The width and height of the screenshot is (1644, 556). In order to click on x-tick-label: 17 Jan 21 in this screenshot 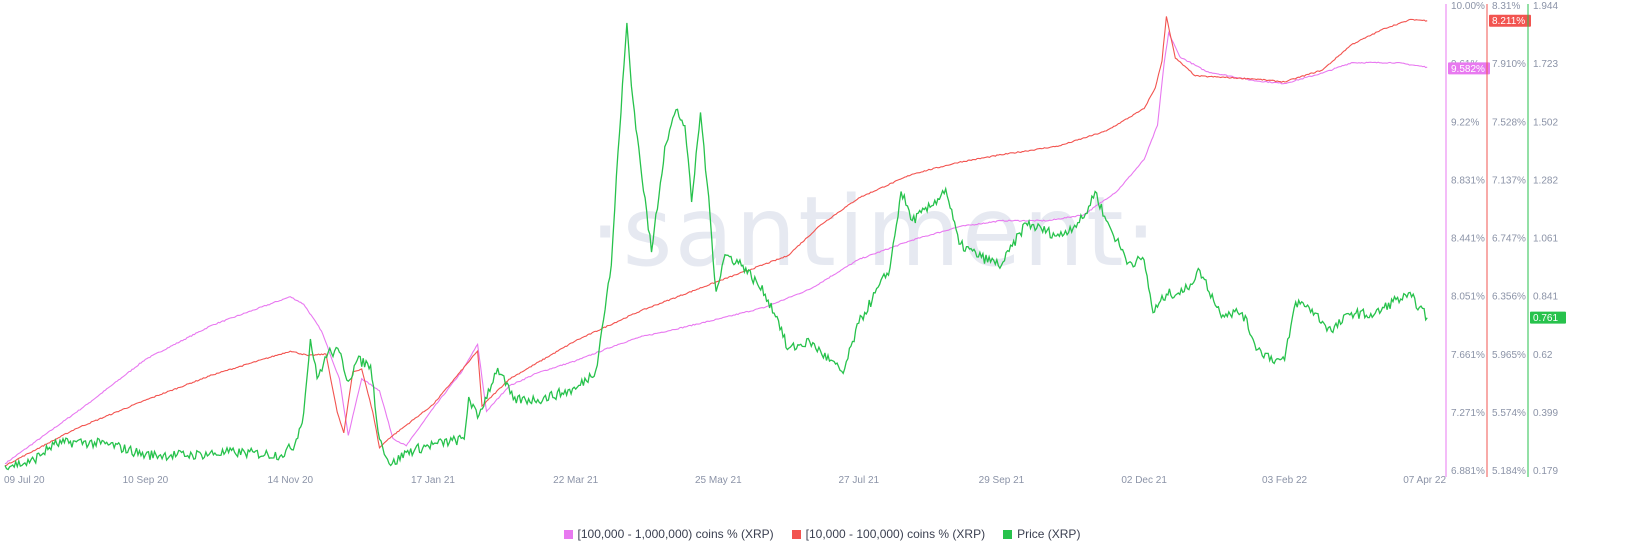, I will do `click(433, 480)`.